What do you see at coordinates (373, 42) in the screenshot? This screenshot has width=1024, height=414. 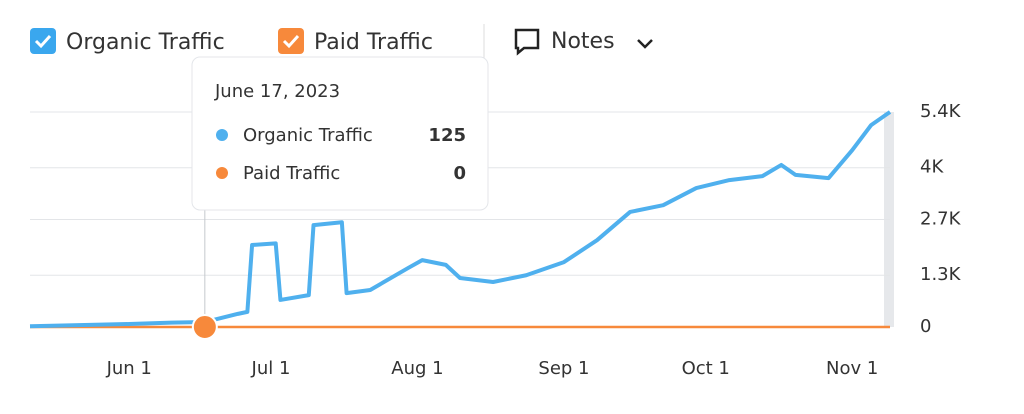 I see `legend-label: Paid Traffic` at bounding box center [373, 42].